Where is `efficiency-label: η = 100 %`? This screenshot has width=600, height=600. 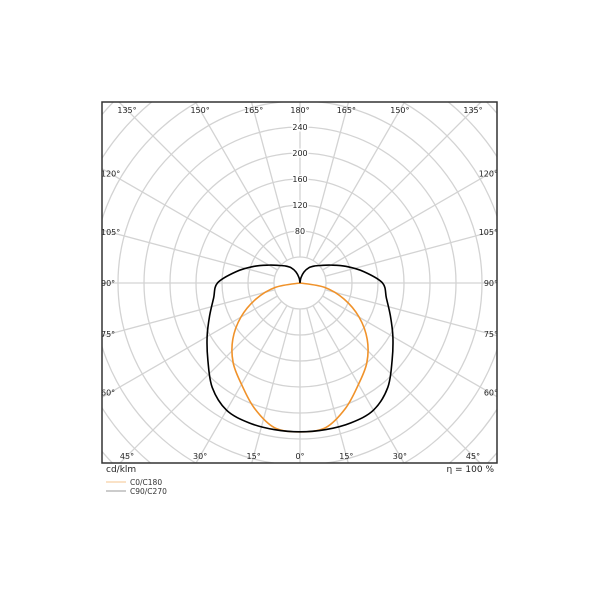
efficiency-label: η = 100 % is located at coordinates (470, 470).